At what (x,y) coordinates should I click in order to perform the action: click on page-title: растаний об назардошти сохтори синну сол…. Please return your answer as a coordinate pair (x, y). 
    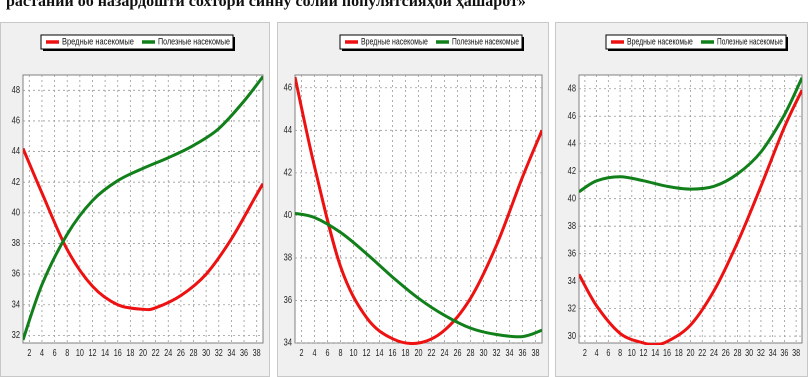
    Looking at the image, I should click on (266, 5).